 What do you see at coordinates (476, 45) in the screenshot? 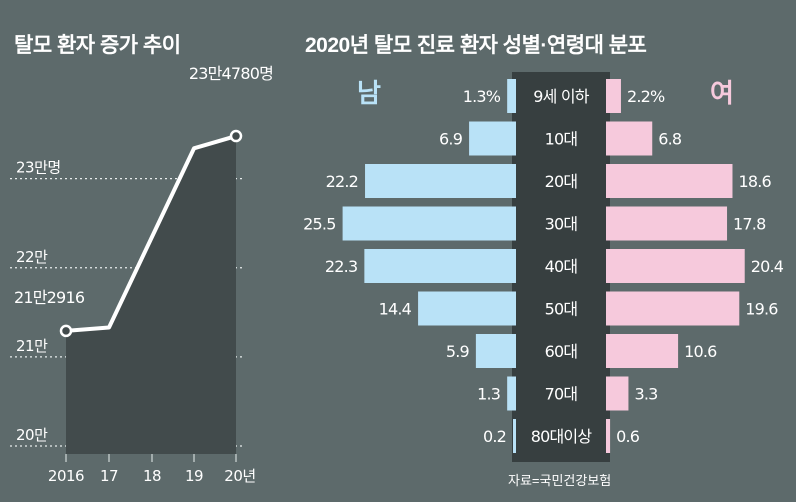
I see `right-chart-title: 2020년 탈모 진료 환자 성별·연령대 분포` at bounding box center [476, 45].